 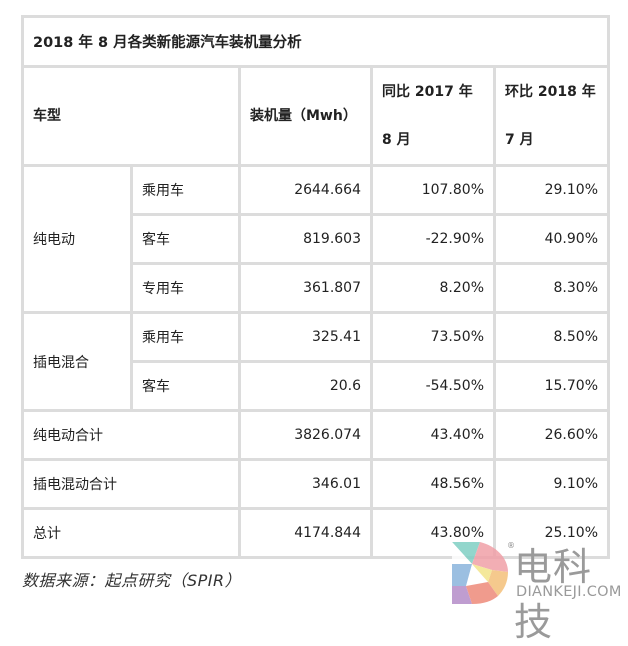 I want to click on table-row: 插电混合 乘用车 325.41 73.50% 8.50%, so click(x=315, y=361).